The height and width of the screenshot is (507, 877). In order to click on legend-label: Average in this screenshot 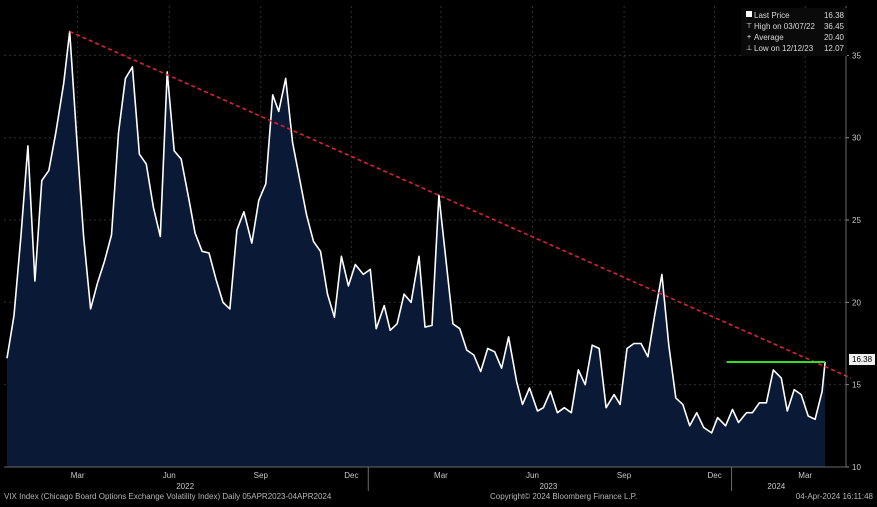, I will do `click(769, 37)`.